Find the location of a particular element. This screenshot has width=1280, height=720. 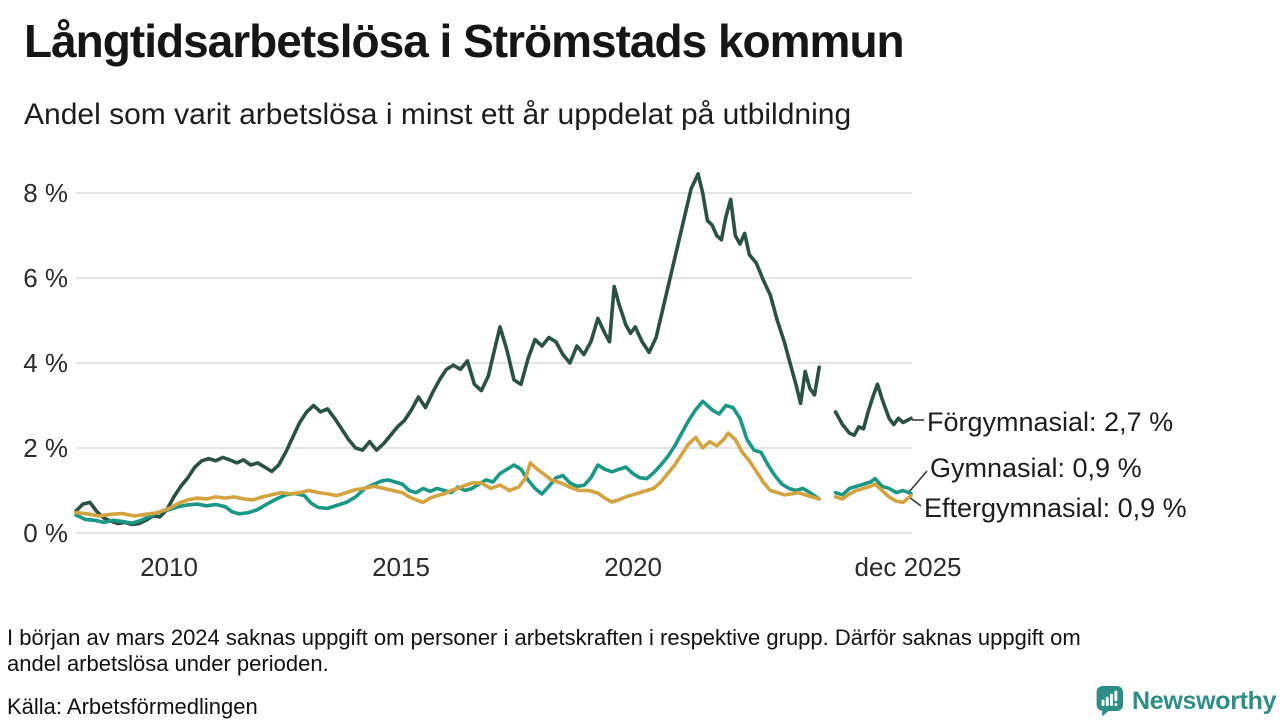

y-axis-tick-label: 0 % is located at coordinates (45, 533).